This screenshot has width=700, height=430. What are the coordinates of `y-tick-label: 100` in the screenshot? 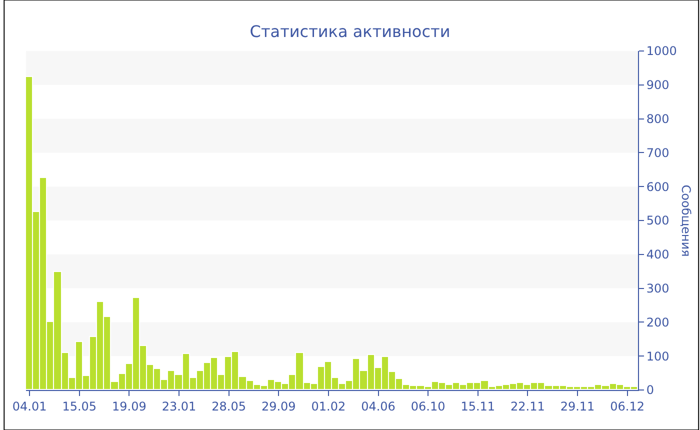 It's located at (658, 356).